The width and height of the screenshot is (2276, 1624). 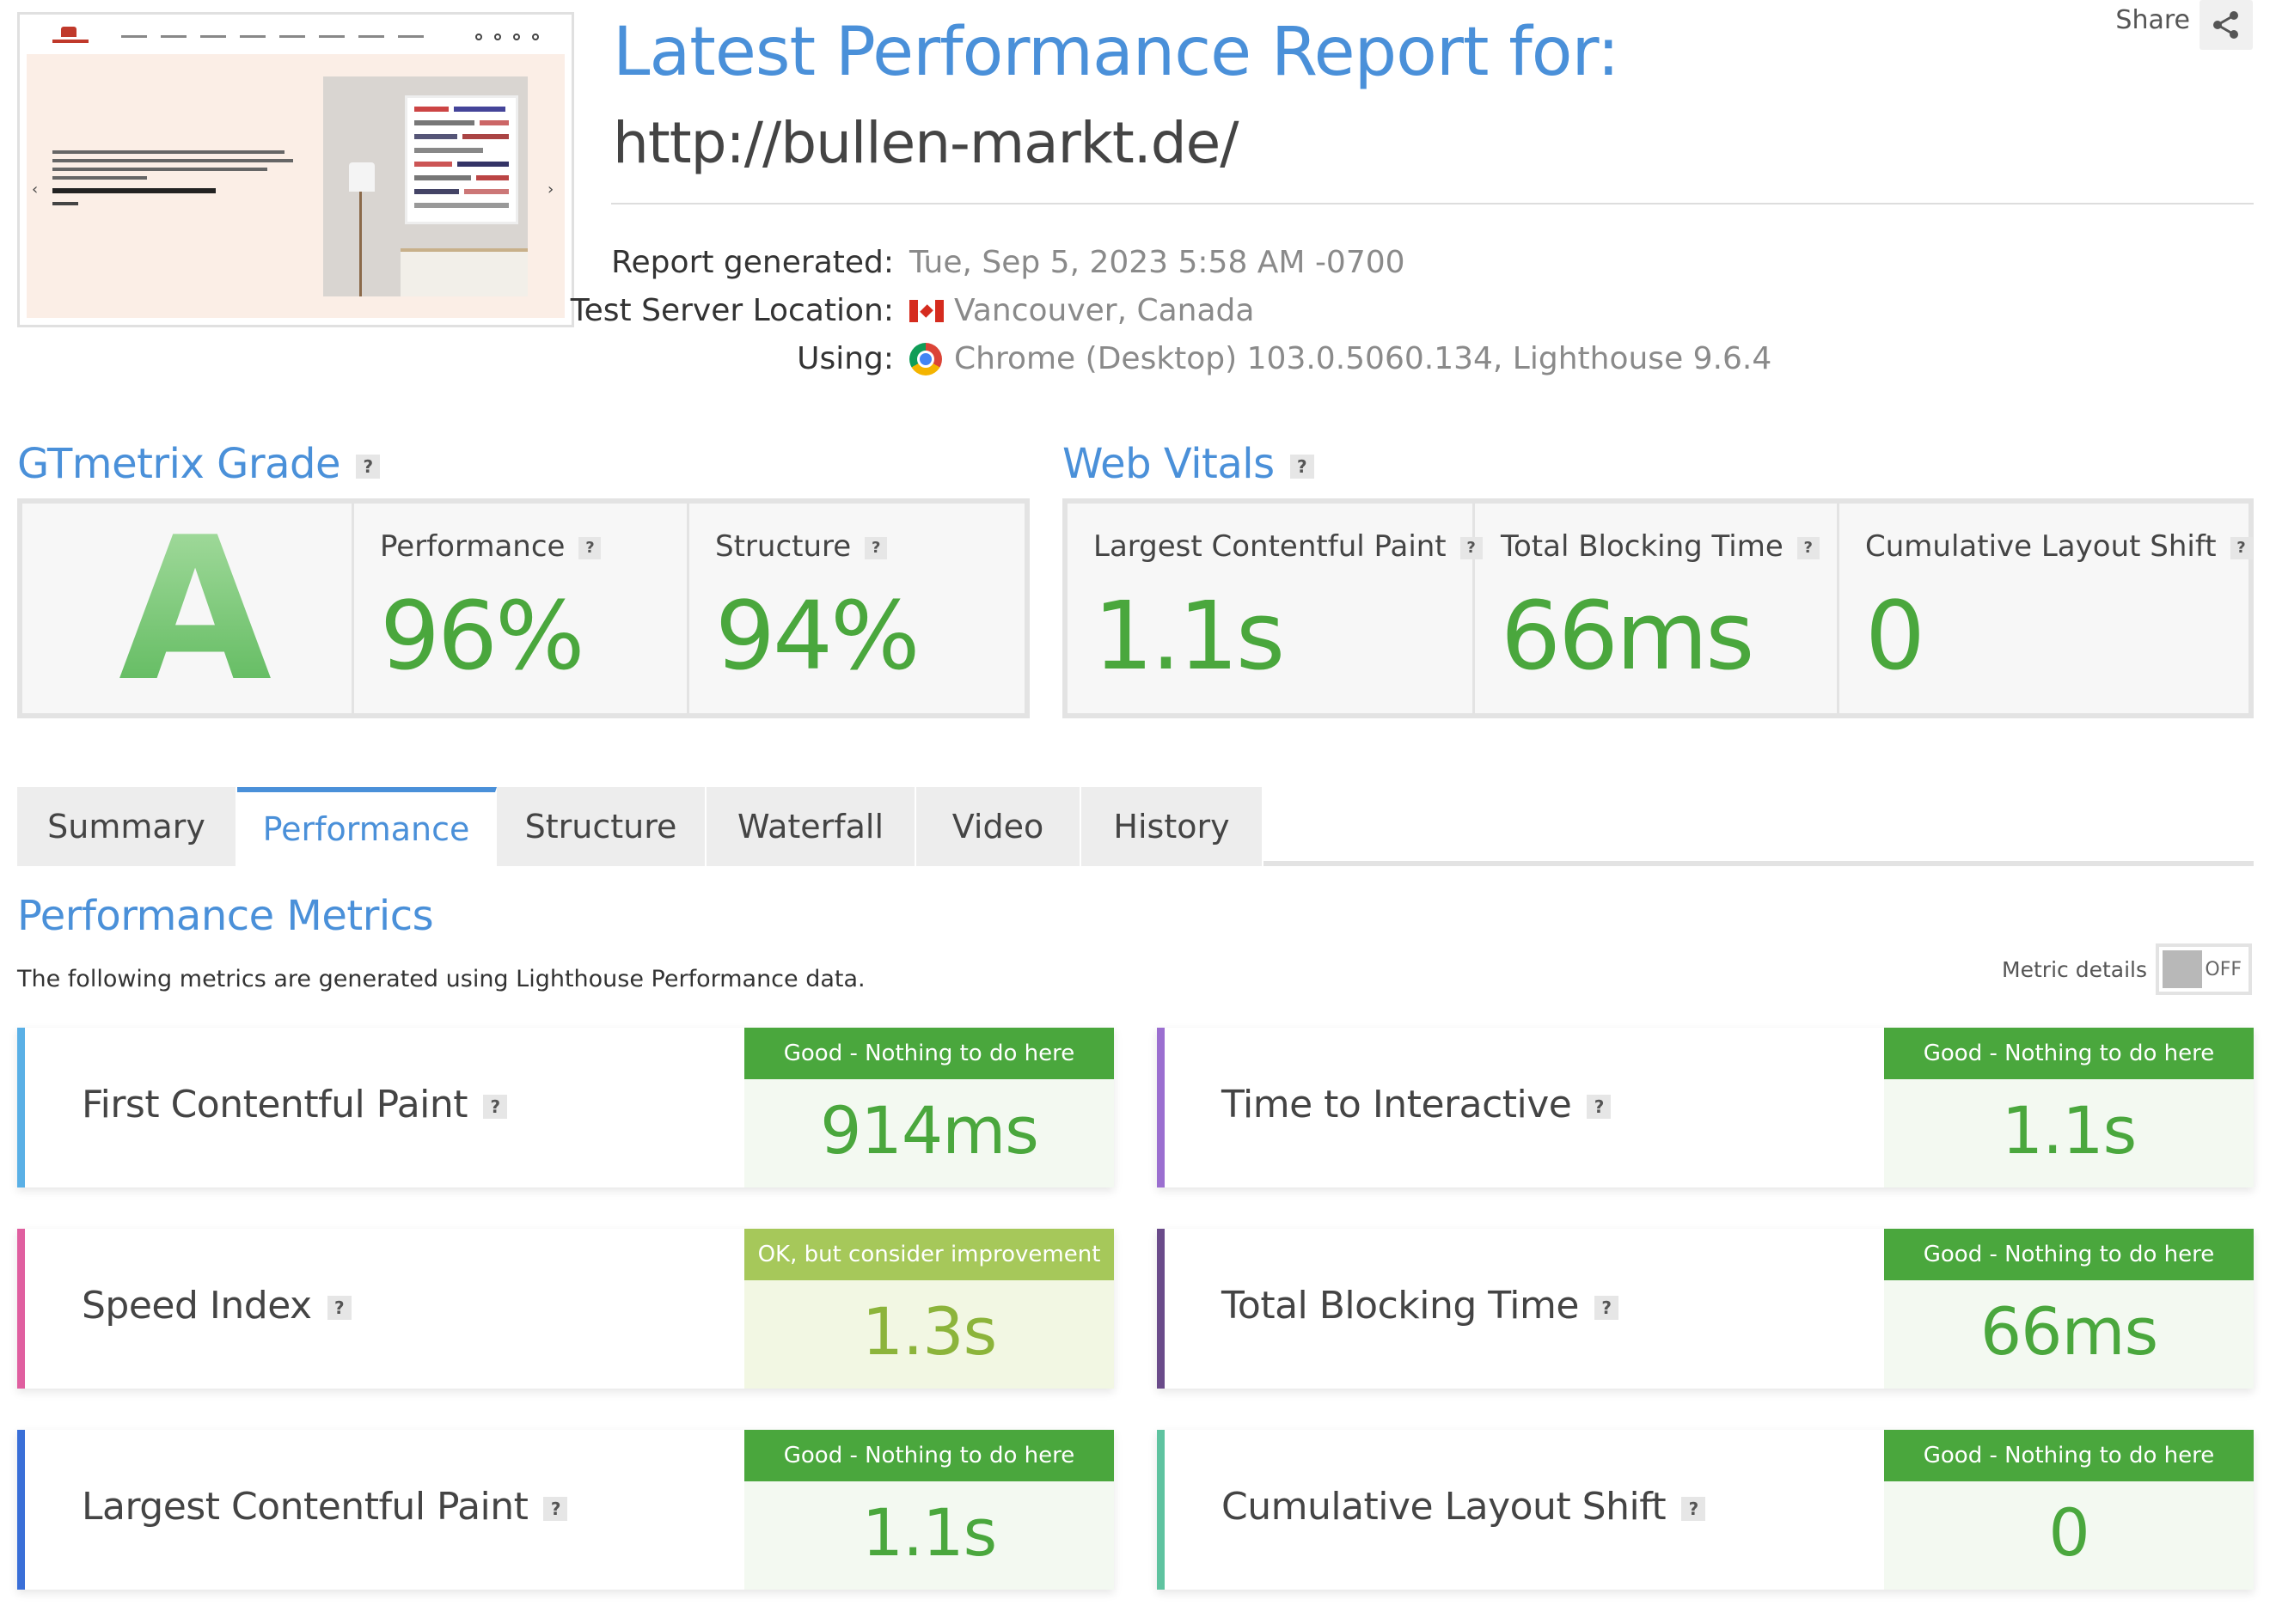 What do you see at coordinates (551, 189) in the screenshot?
I see `thumbnail-next-arrow-icon: ›` at bounding box center [551, 189].